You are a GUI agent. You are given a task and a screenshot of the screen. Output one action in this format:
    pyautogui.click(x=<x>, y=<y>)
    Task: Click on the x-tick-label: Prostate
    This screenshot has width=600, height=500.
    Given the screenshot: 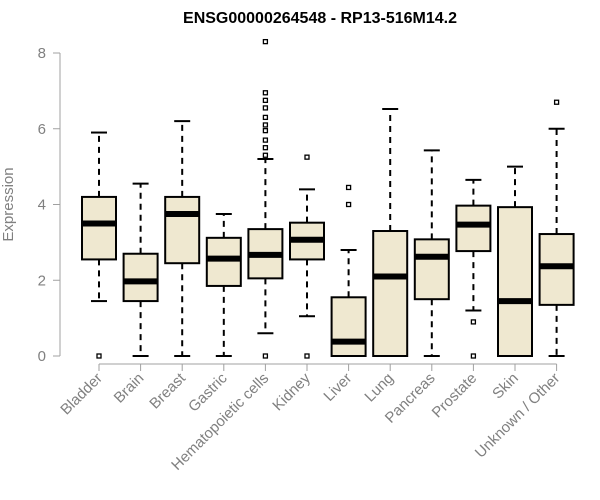 What is the action you would take?
    pyautogui.click(x=455, y=396)
    